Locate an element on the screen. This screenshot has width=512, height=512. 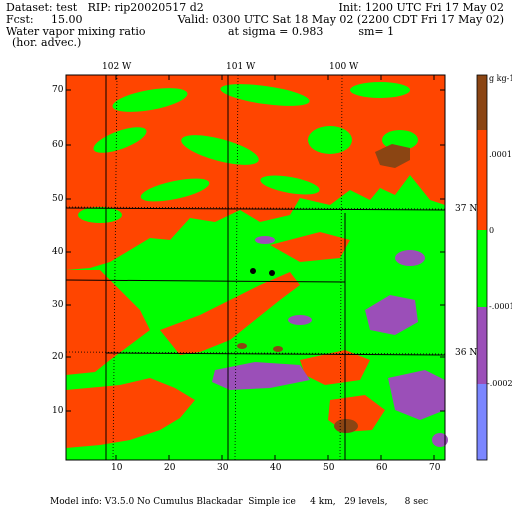
y-tick-label: 60 is located at coordinates (58, 145).